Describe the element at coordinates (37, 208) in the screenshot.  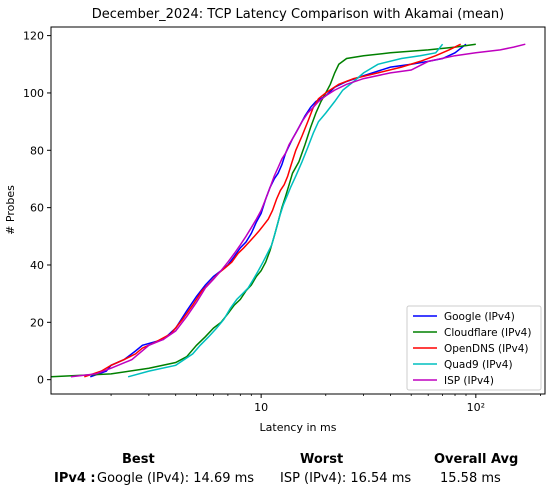
I see `y-tick-label-3: 60` at that location.